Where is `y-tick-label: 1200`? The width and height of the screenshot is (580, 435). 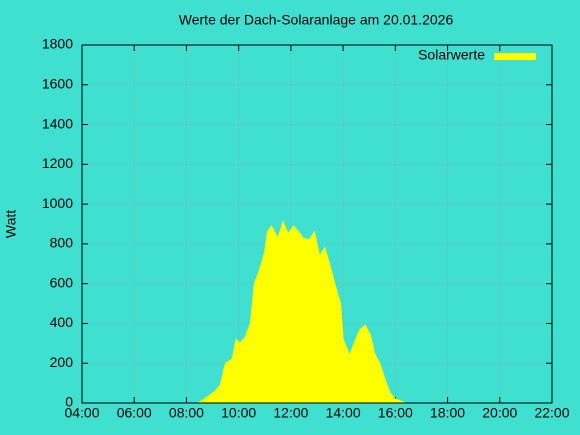
y-tick-label: 1200 is located at coordinates (57, 163).